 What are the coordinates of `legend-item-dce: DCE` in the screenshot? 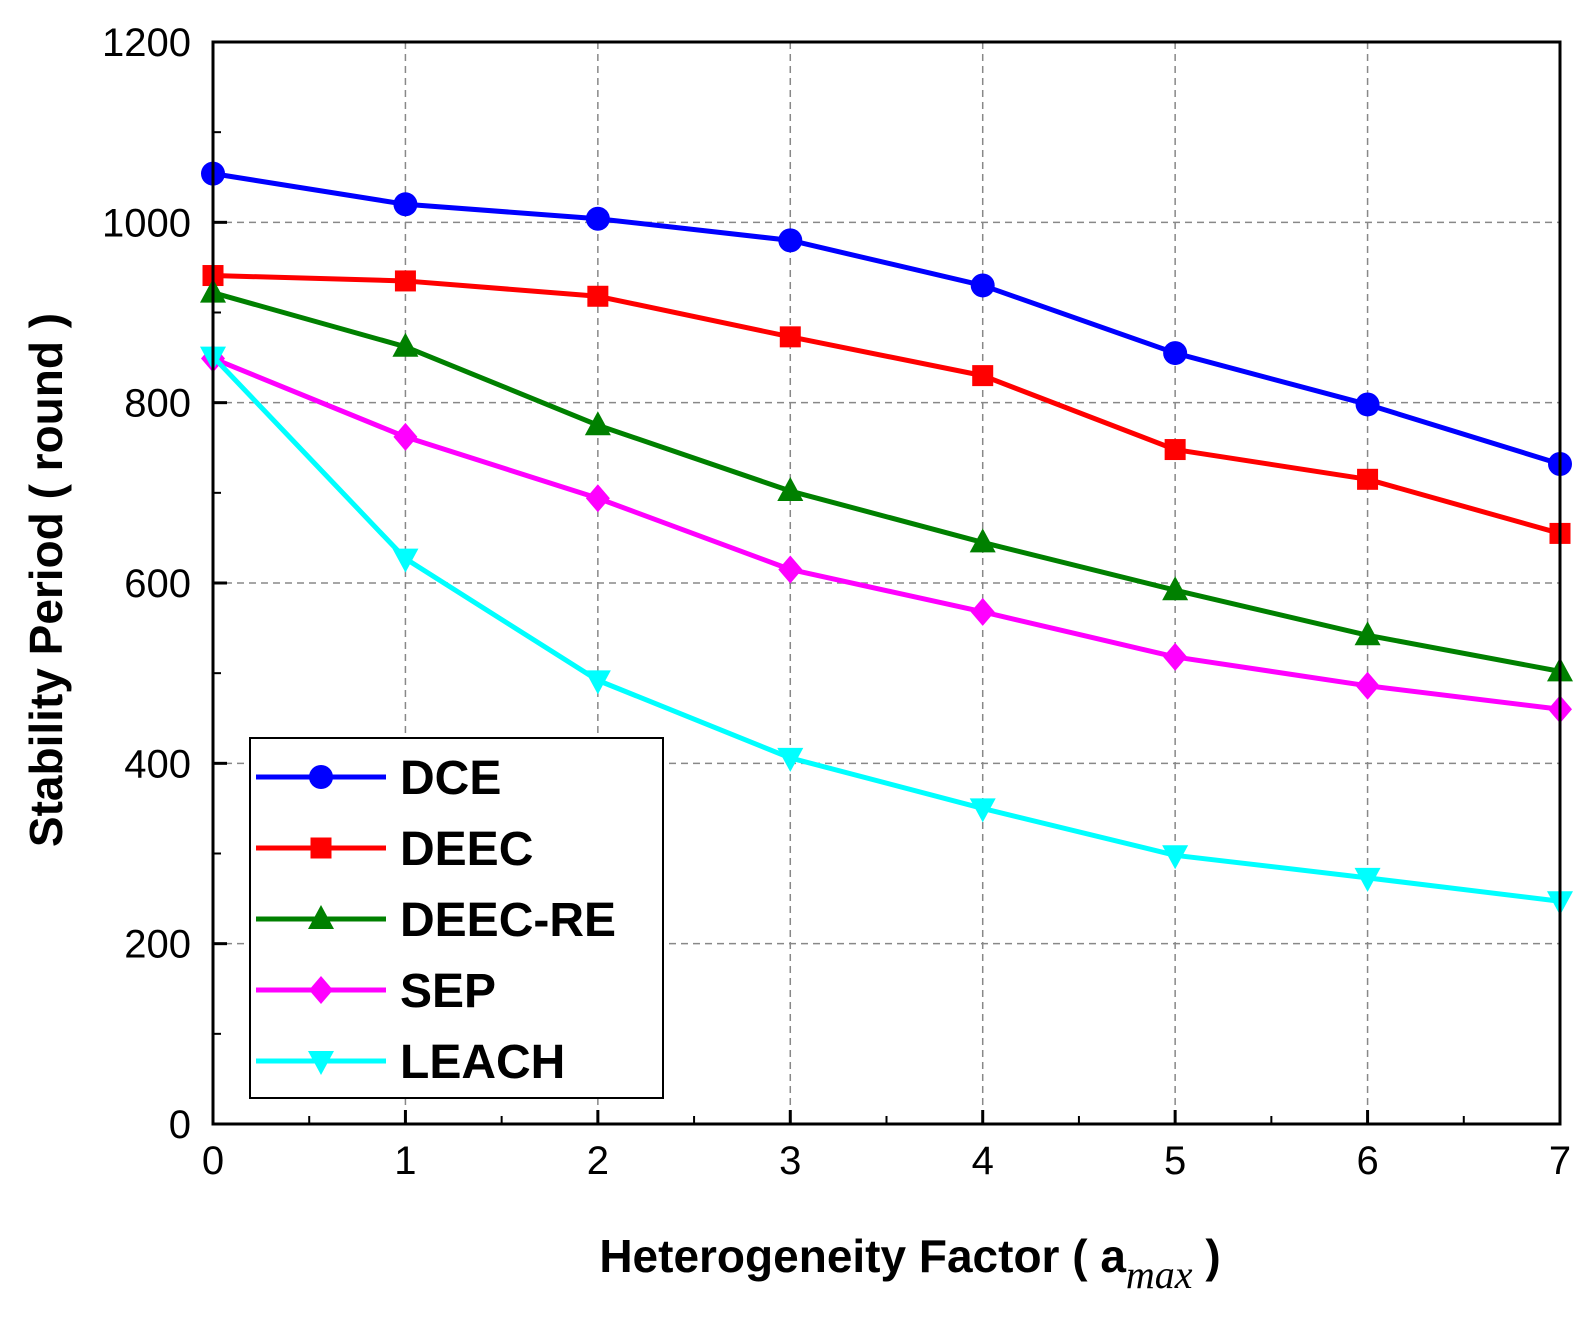 It's located at (378, 778).